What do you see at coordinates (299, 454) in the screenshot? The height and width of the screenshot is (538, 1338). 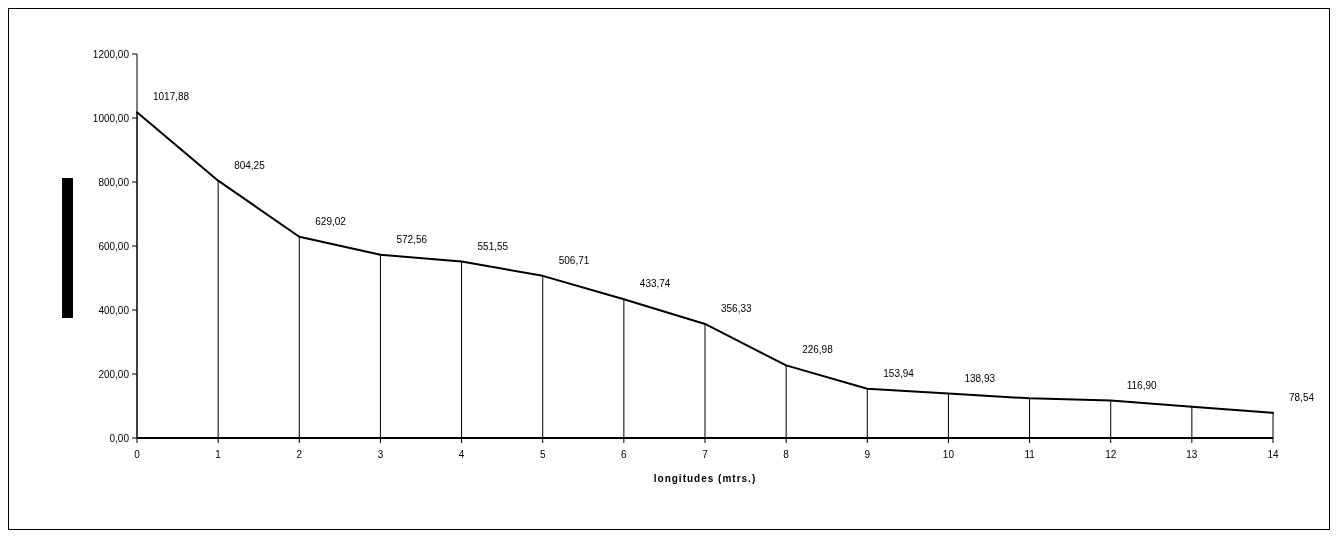 I see `x-tick-label: 2` at bounding box center [299, 454].